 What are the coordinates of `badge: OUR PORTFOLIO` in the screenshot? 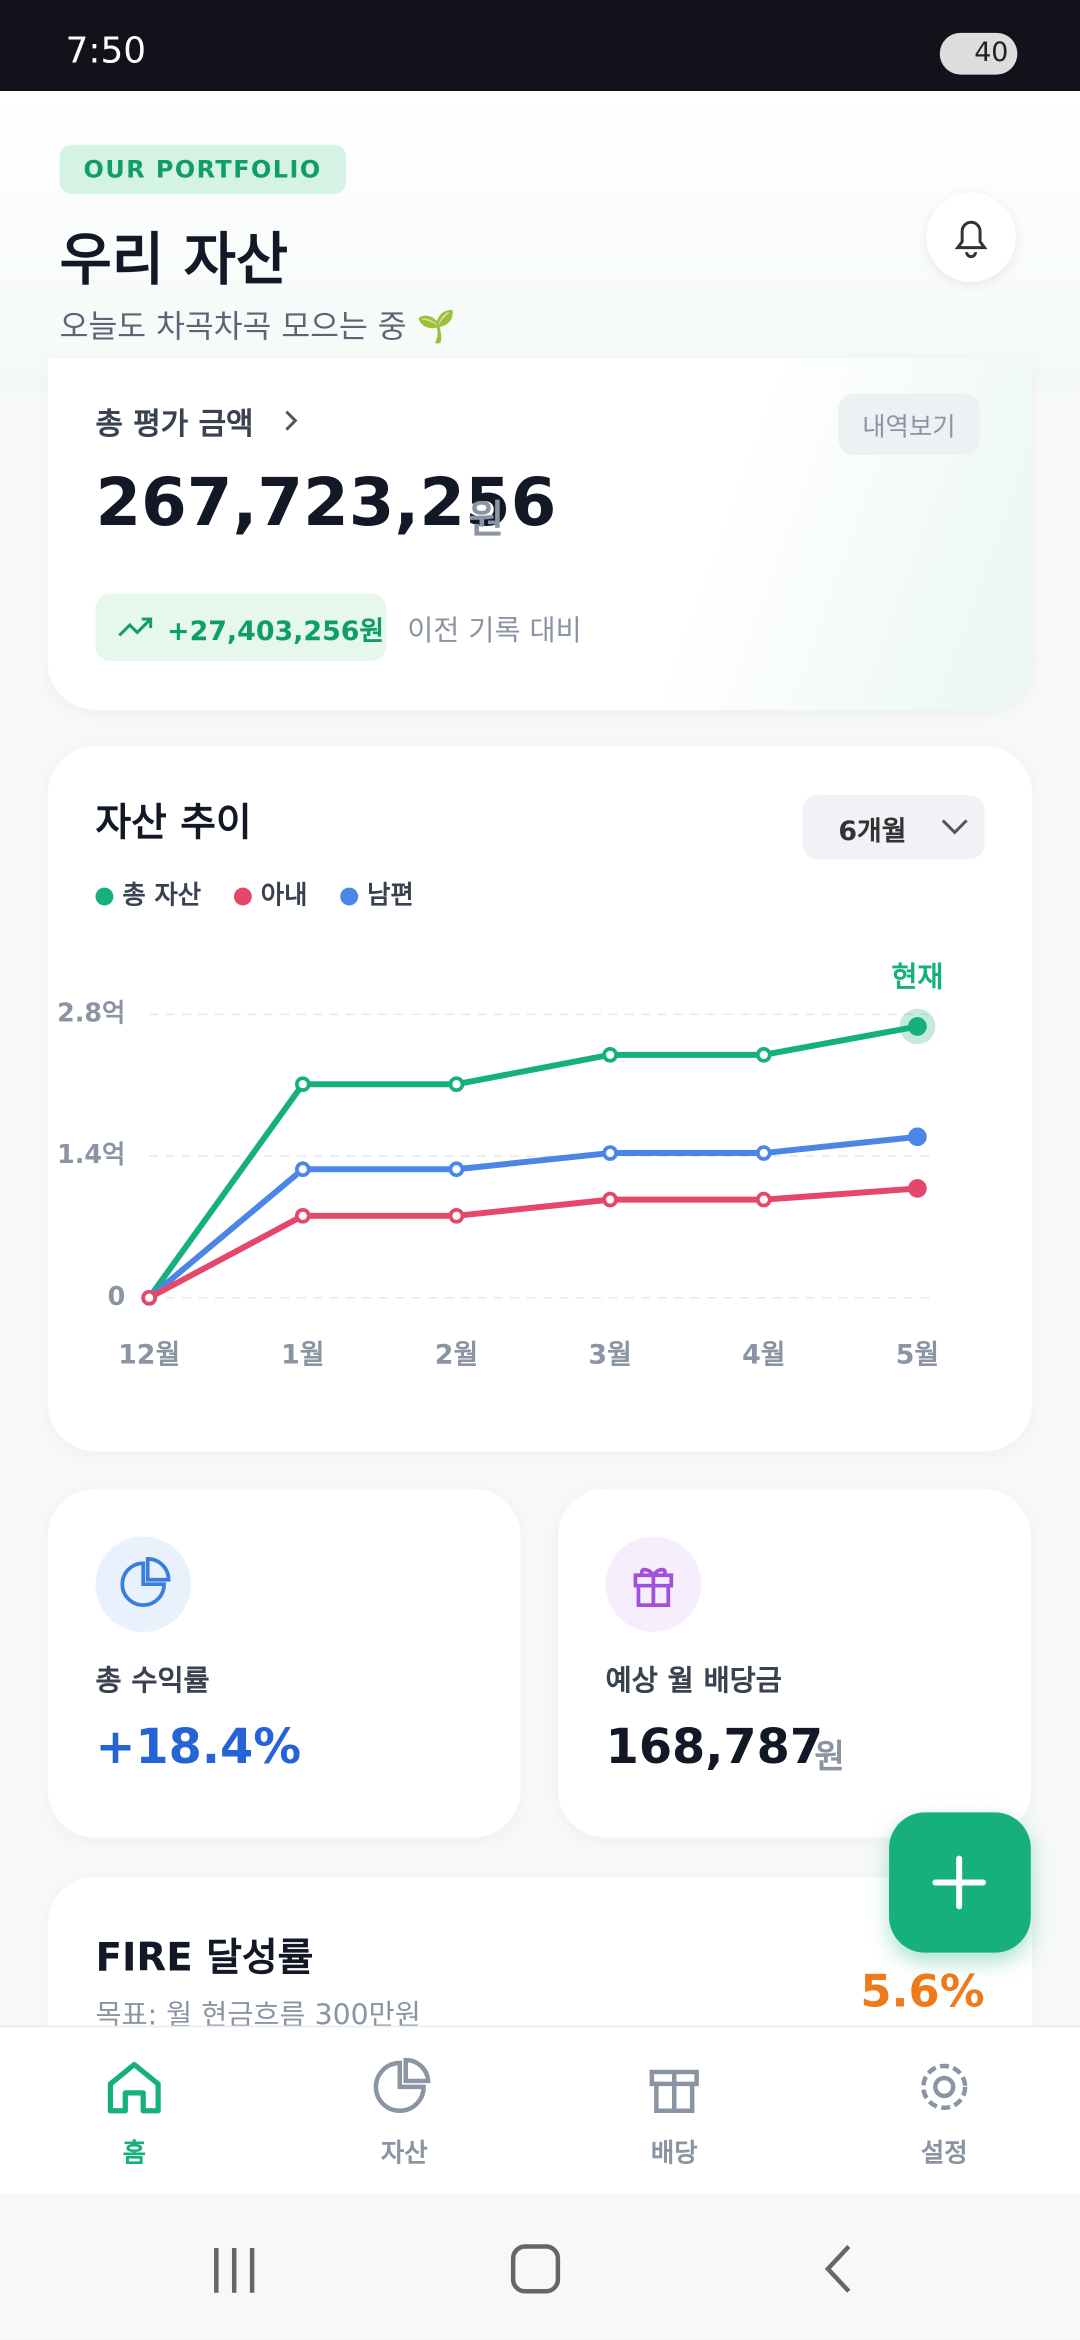 It's located at (202, 169).